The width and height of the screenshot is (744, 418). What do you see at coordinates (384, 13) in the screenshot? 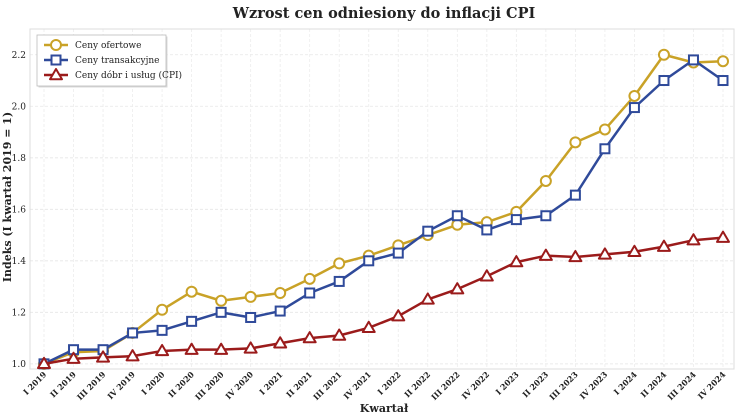
I see `chart-title: Wzrost cen odniesiony do inflacji CPI` at bounding box center [384, 13].